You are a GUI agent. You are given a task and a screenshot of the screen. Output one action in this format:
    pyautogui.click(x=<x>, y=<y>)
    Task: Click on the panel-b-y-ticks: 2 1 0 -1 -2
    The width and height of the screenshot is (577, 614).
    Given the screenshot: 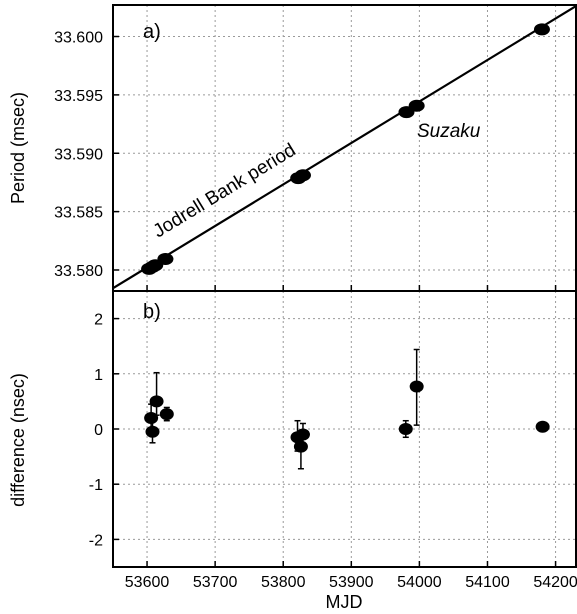 What is the action you would take?
    pyautogui.click(x=104, y=430)
    